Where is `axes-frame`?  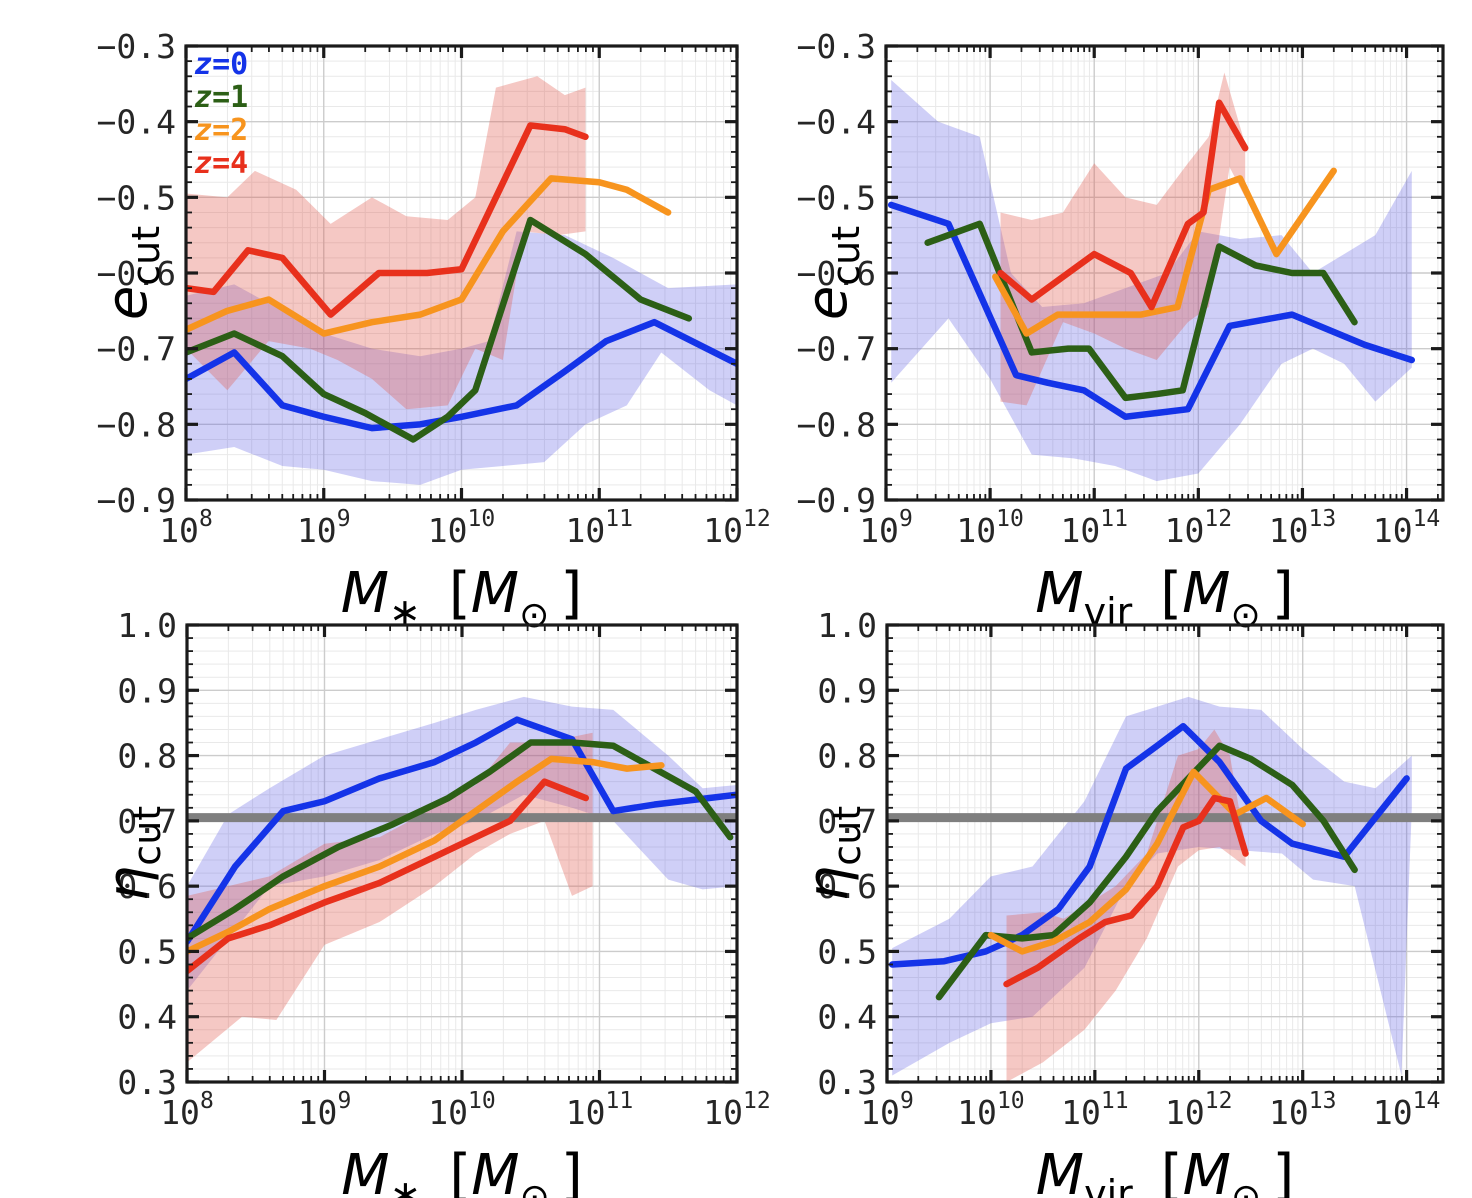 axes-frame is located at coordinates (1165, 853).